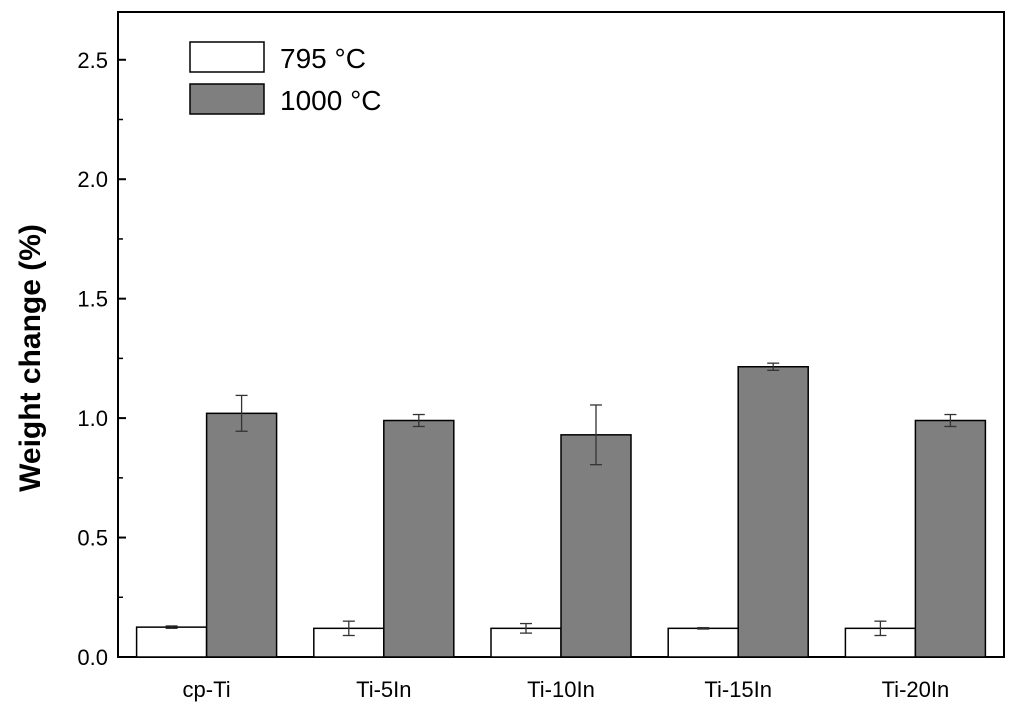  Describe the element at coordinates (419, 538) in the screenshot. I see `bar-1000-ti-5in` at that location.